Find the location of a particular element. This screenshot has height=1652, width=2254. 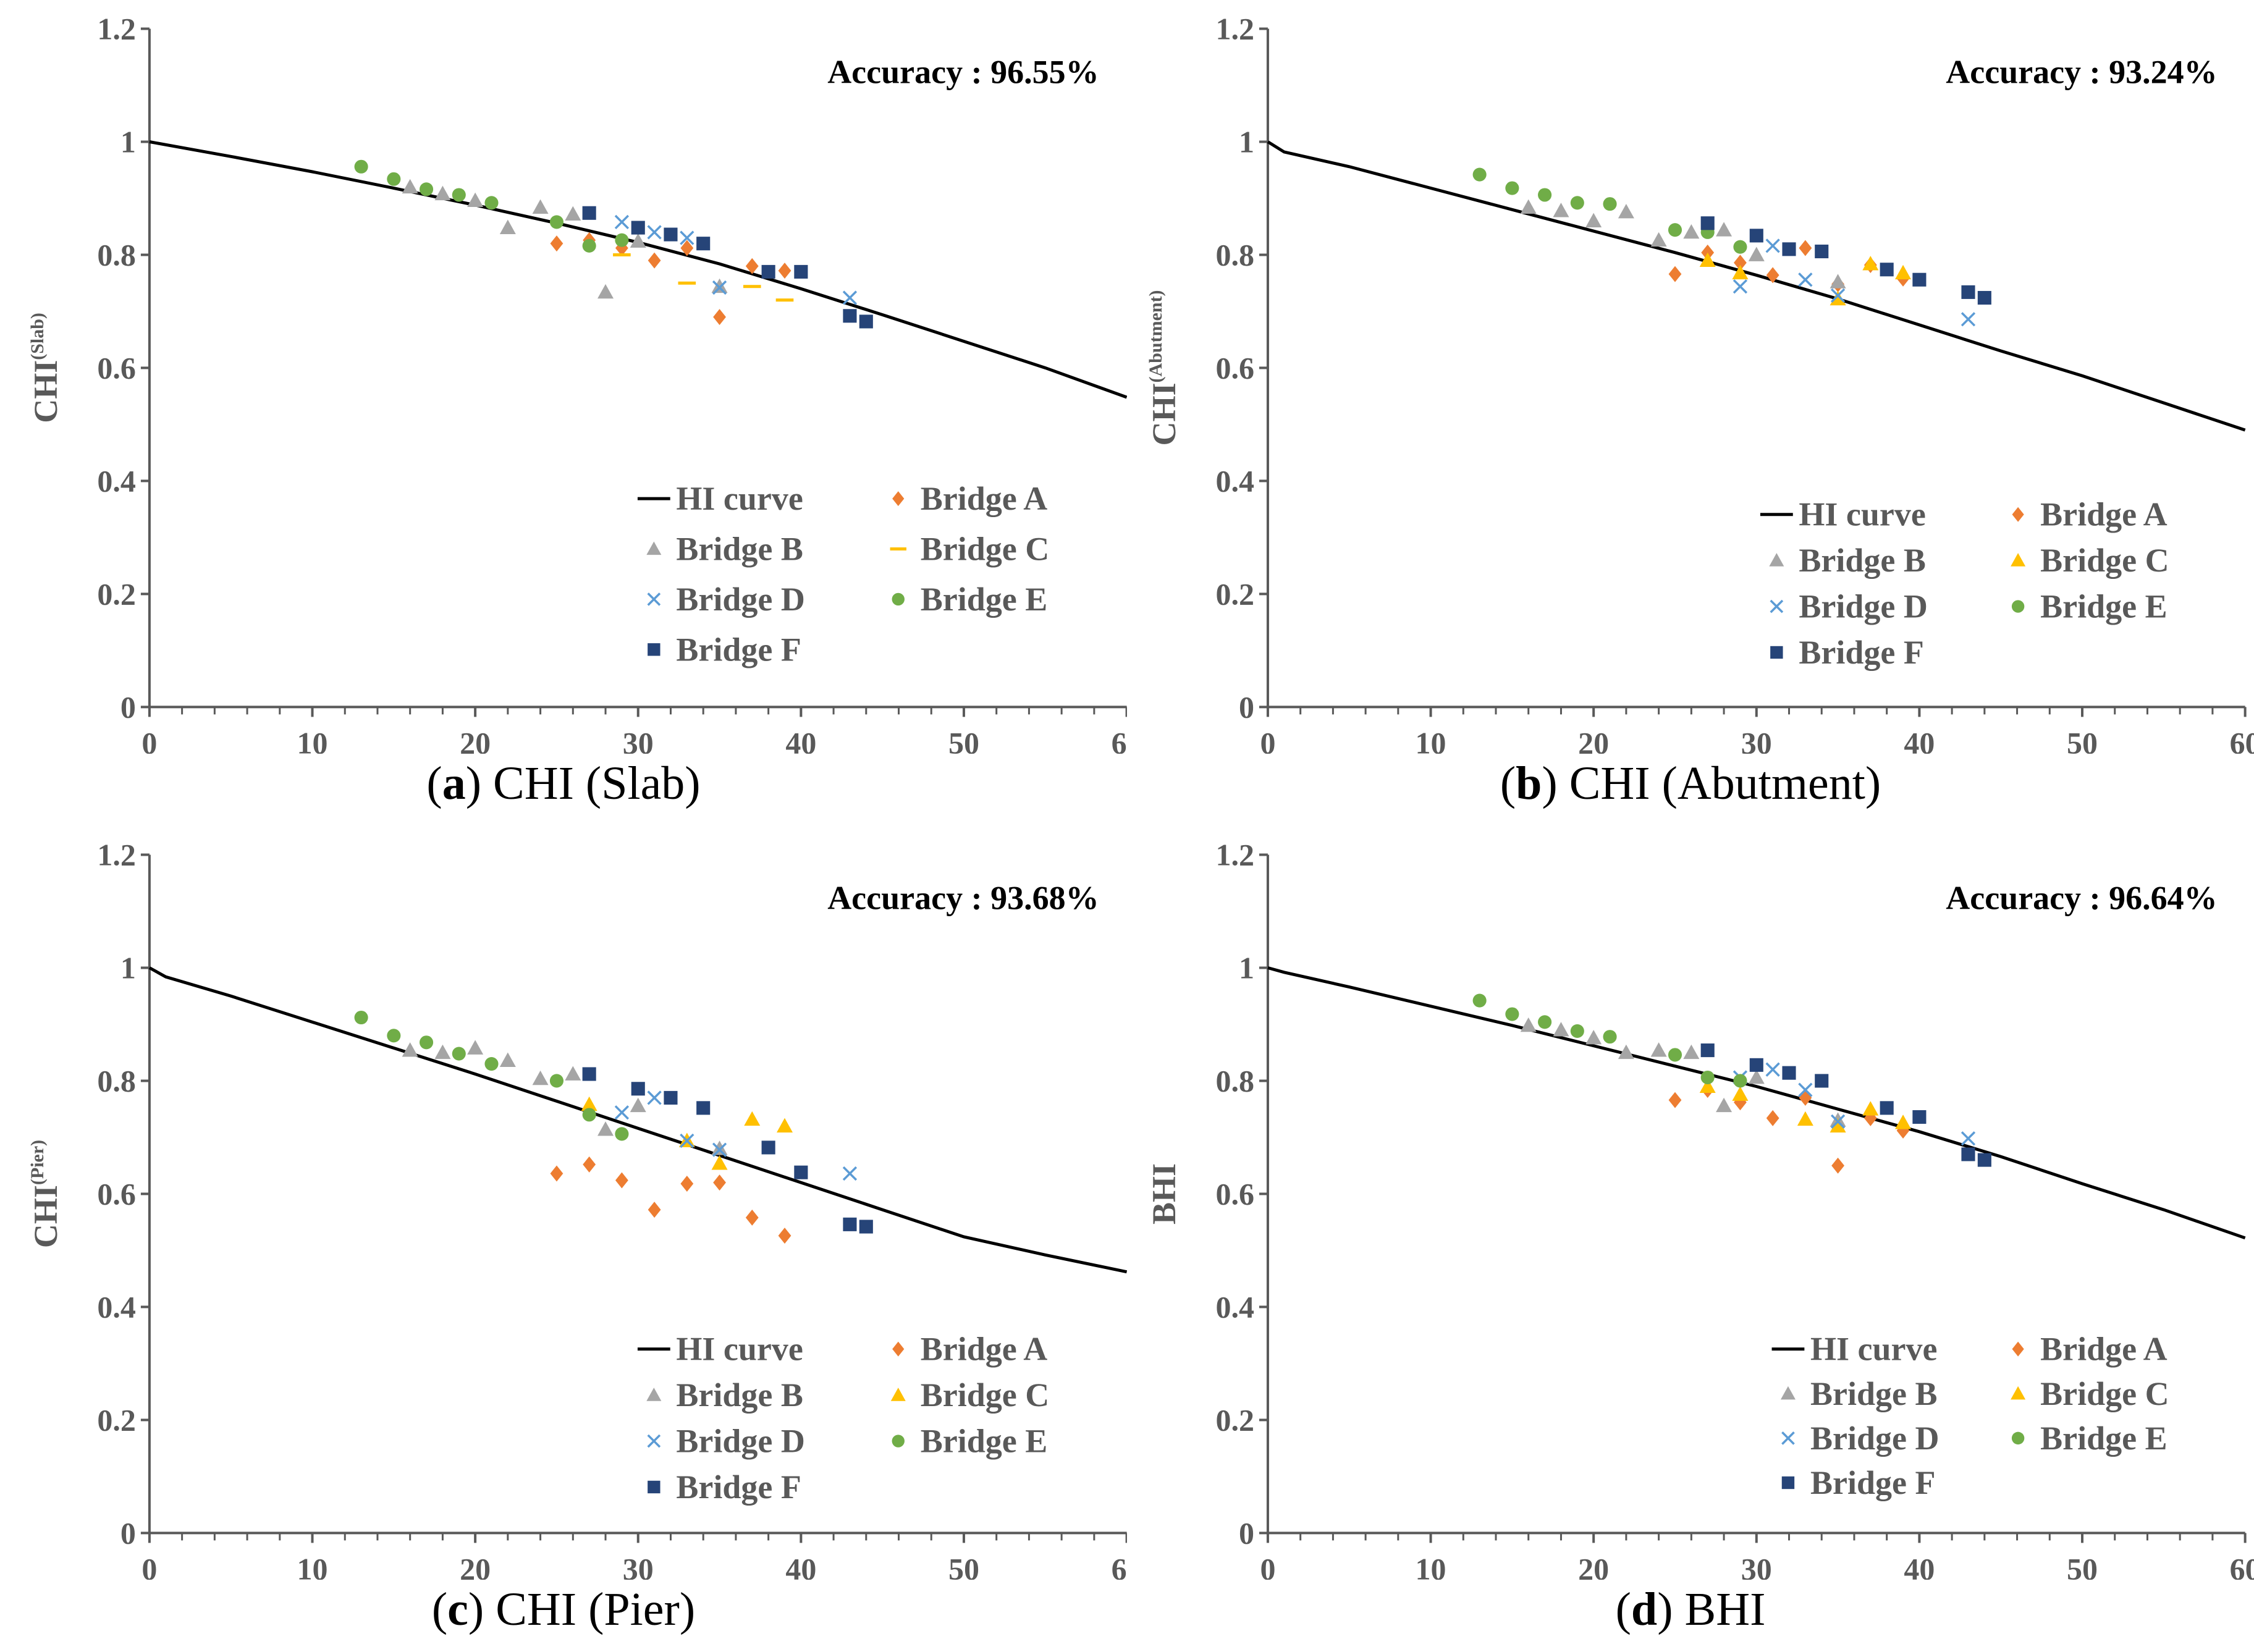

accuracy-annotation: Accuracy : 93.24% is located at coordinates (2081, 72).